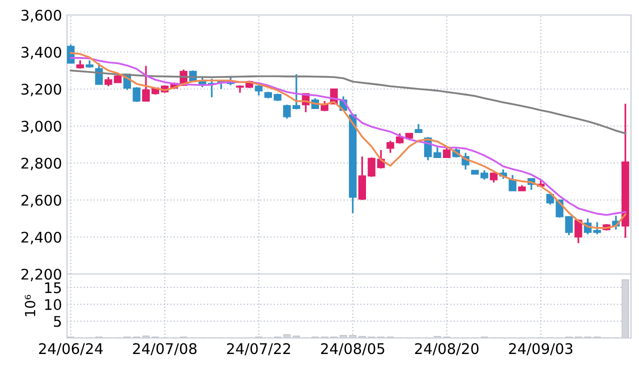  Describe the element at coordinates (447, 349) in the screenshot. I see `x-tick-label: 24/08/20` at that location.